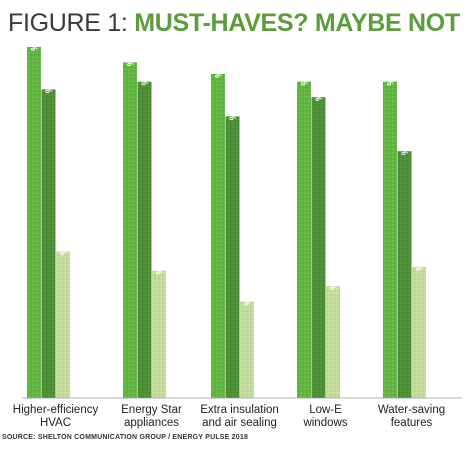  I want to click on category-label-5-line2: features, so click(412, 423).